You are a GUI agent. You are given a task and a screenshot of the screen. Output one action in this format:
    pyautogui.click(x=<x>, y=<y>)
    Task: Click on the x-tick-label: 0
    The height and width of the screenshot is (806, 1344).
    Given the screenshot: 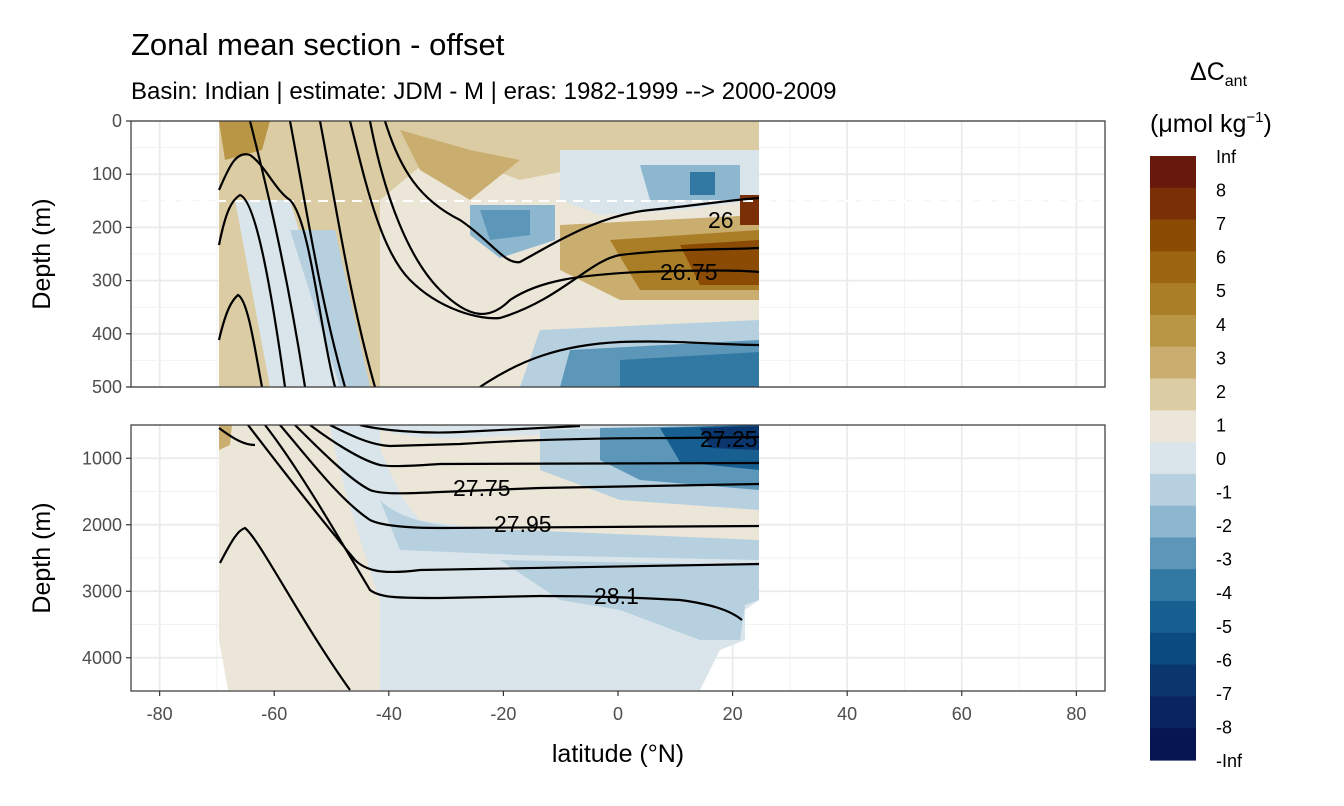 What is the action you would take?
    pyautogui.click(x=618, y=714)
    